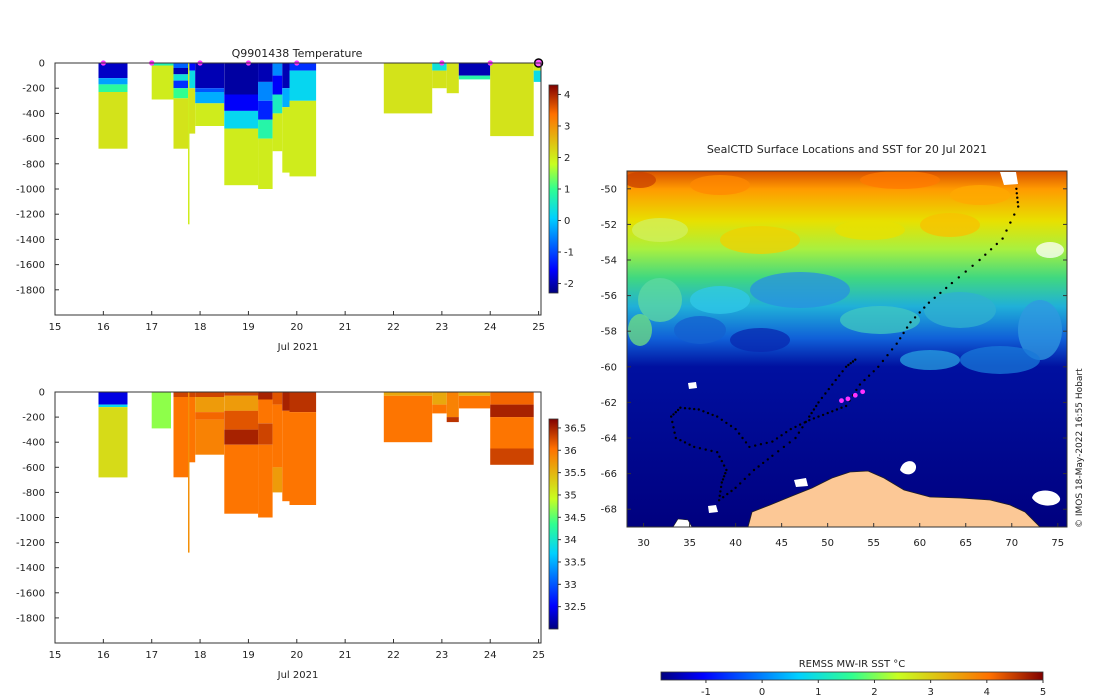  I want to click on colorbar-tick-label: 33.5, so click(575, 562).